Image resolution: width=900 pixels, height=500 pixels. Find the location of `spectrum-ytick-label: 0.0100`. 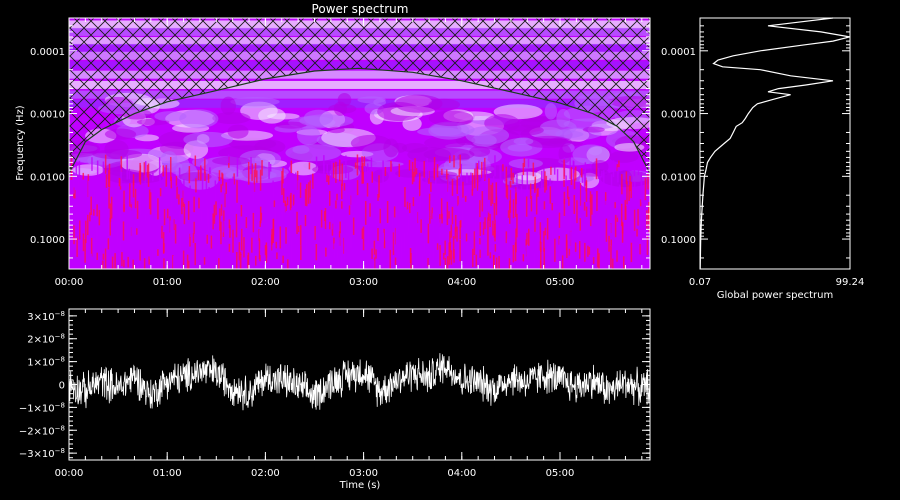

spectrum-ytick-label: 0.0100 is located at coordinates (47, 177).